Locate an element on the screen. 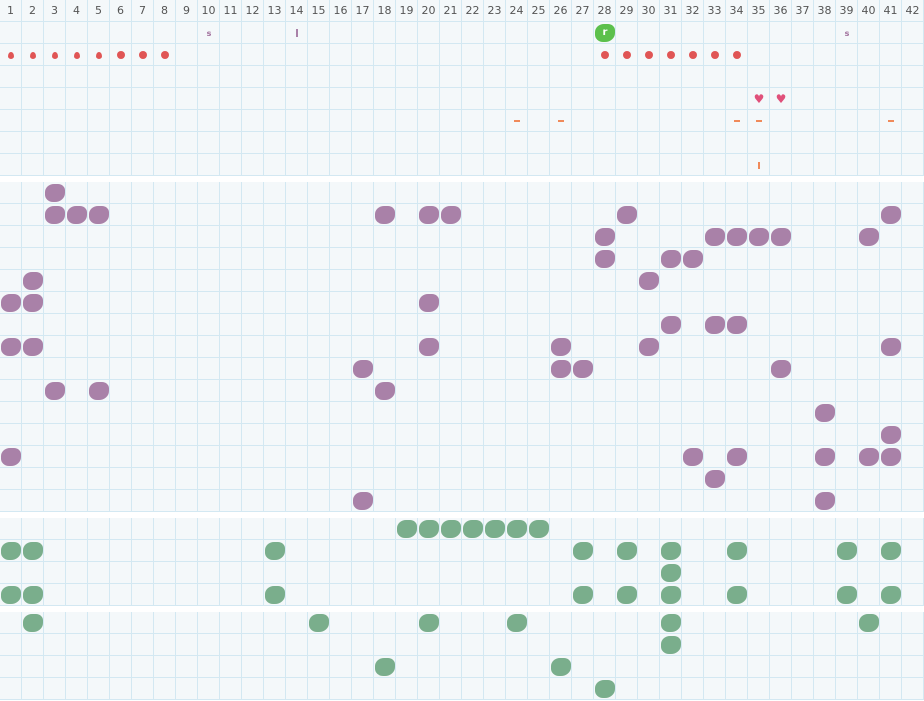 The width and height of the screenshot is (924, 701). letter-item: s is located at coordinates (209, 33).